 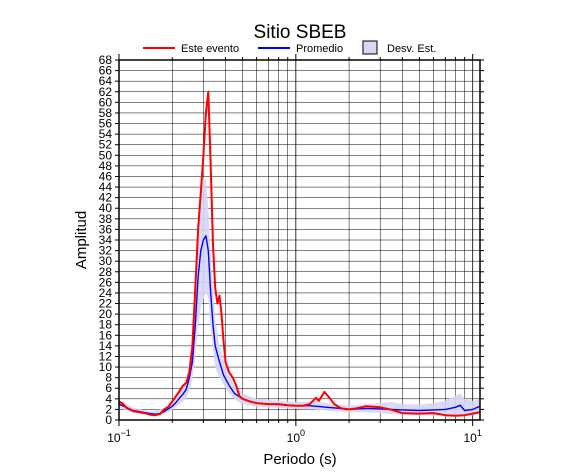 I want to click on y-tick-label: 2, so click(x=108, y=409).